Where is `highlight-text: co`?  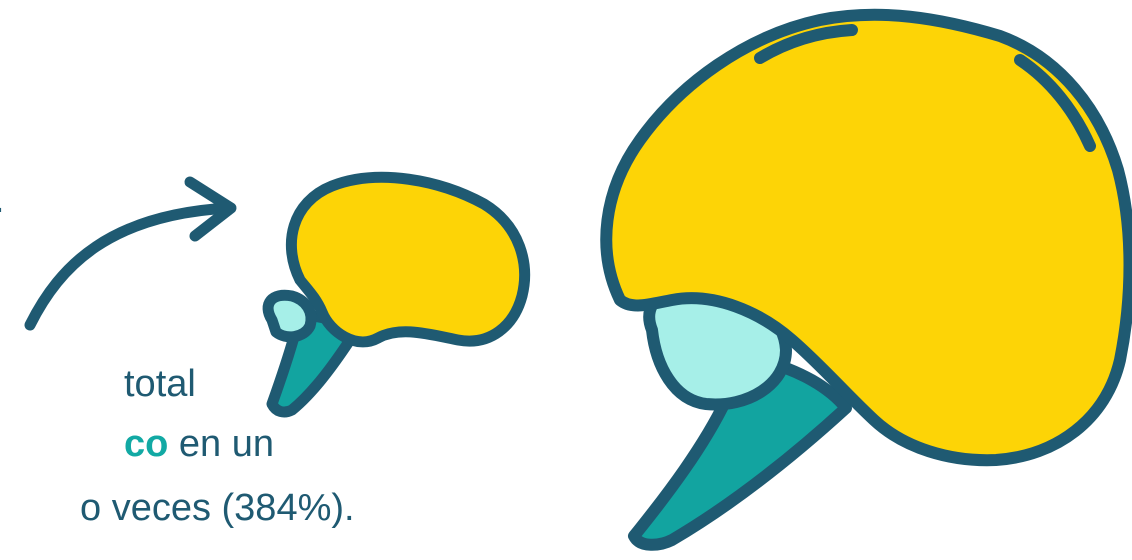
highlight-text: co is located at coordinates (146, 444).